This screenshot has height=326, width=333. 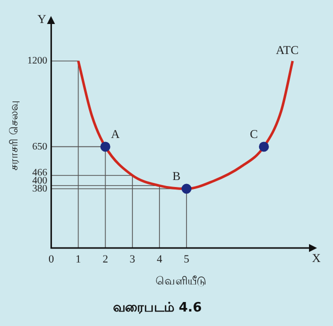 What do you see at coordinates (40, 146) in the screenshot?
I see `y-tick-label: 650` at bounding box center [40, 146].